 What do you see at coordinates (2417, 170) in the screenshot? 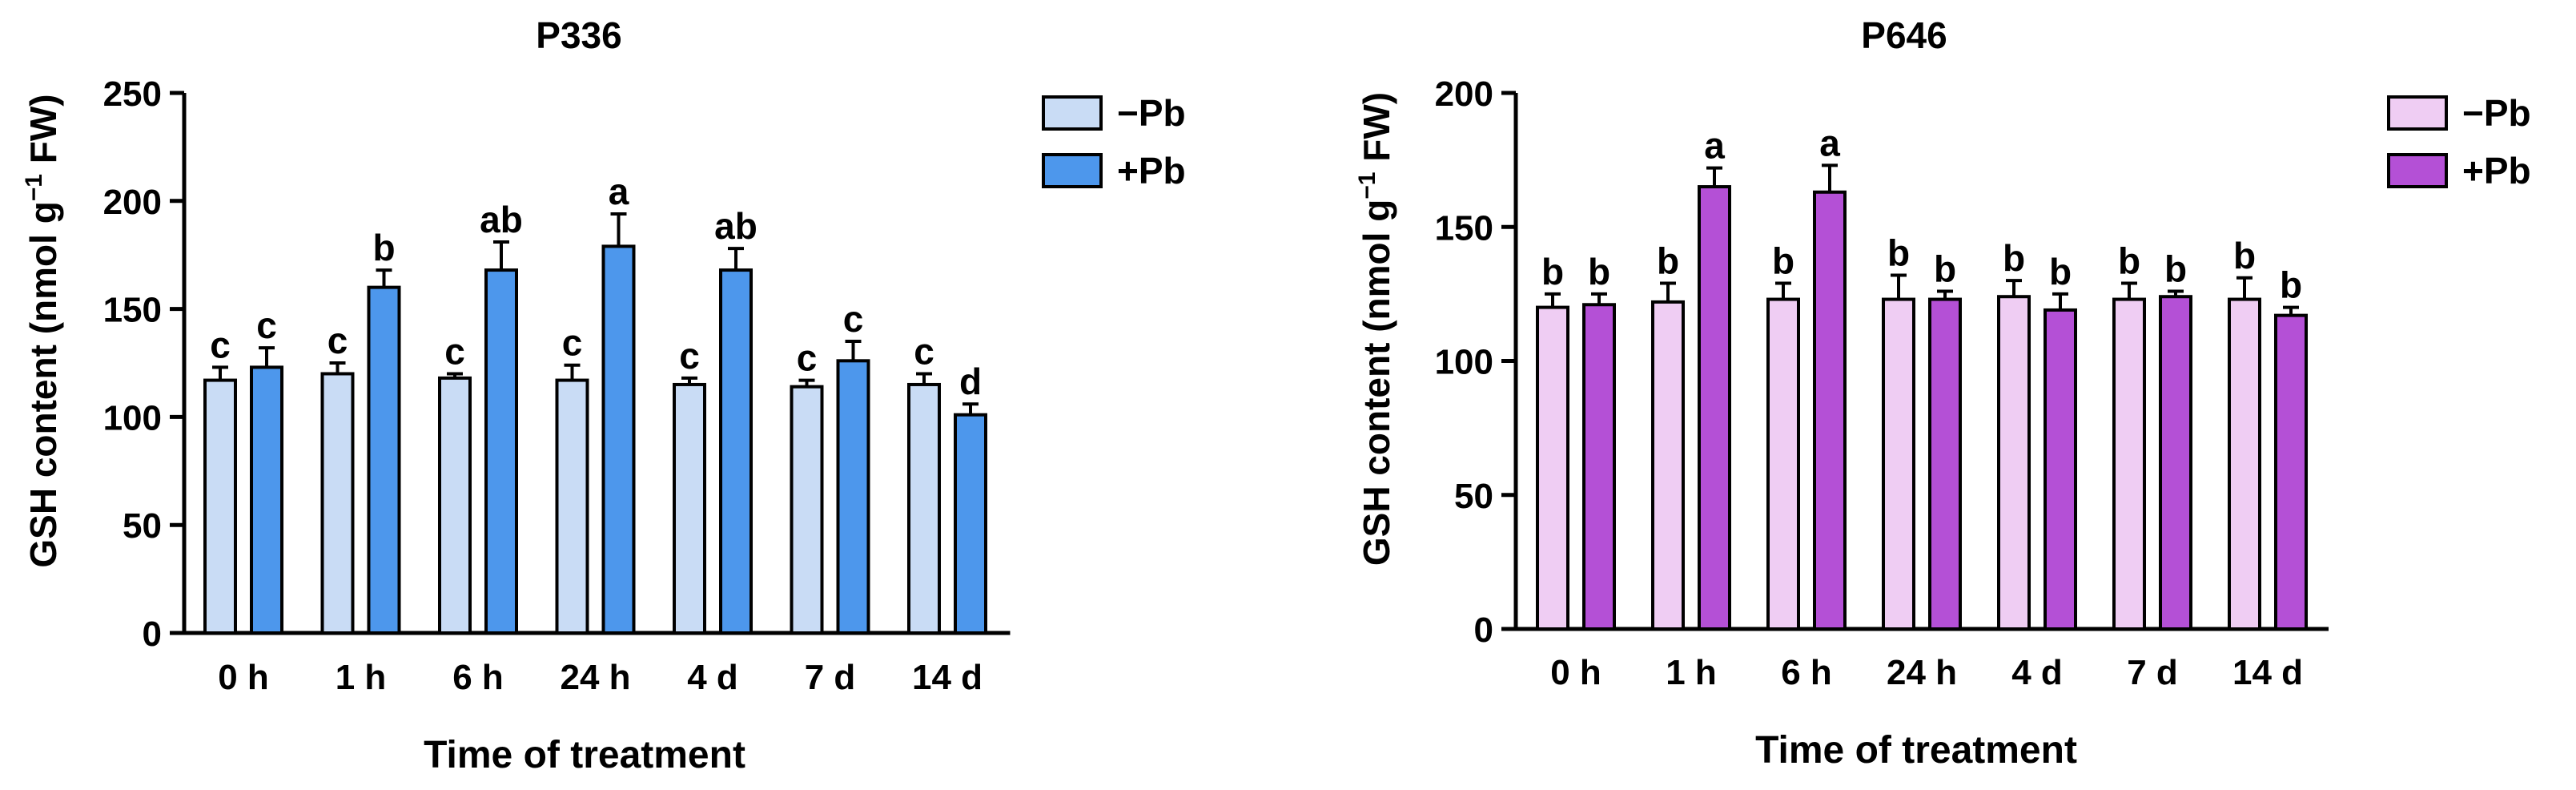
I see `legend-swatch-plus-pb` at bounding box center [2417, 170].